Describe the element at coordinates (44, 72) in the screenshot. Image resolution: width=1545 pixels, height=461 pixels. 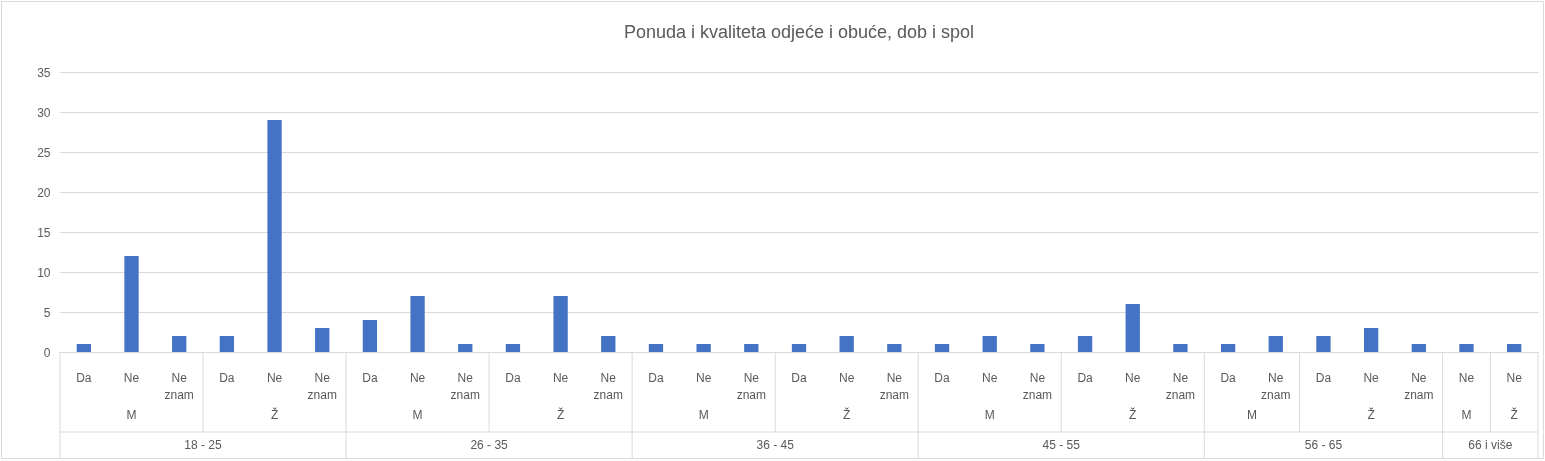
I see `y-tick-label: 35` at that location.